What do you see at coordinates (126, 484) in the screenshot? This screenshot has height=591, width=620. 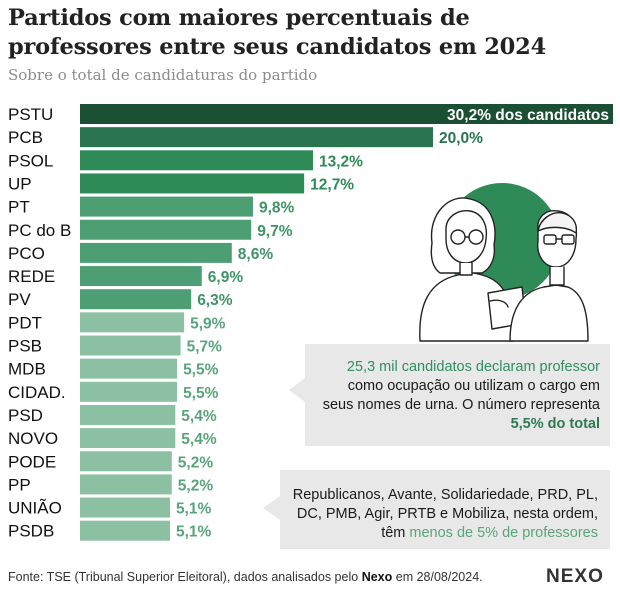 I see `bar-pp` at bounding box center [126, 484].